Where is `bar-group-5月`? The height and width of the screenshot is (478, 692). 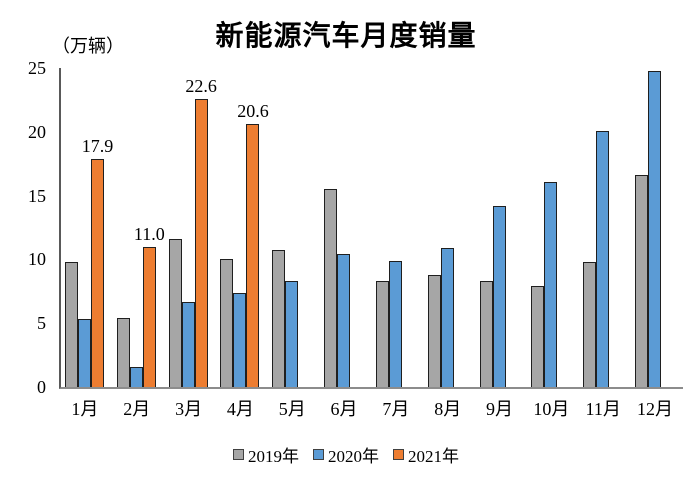 bar-group-5月 is located at coordinates (294, 227).